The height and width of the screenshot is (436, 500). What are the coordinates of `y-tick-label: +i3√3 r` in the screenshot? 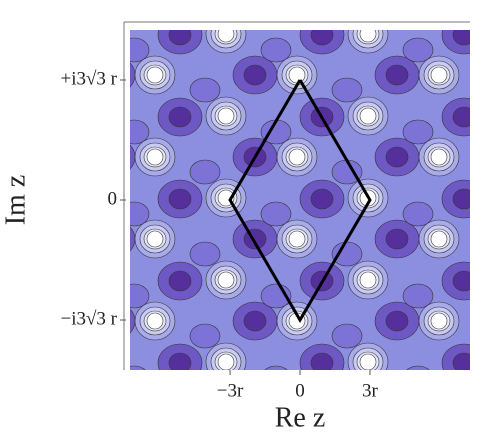 It's located at (89, 78).